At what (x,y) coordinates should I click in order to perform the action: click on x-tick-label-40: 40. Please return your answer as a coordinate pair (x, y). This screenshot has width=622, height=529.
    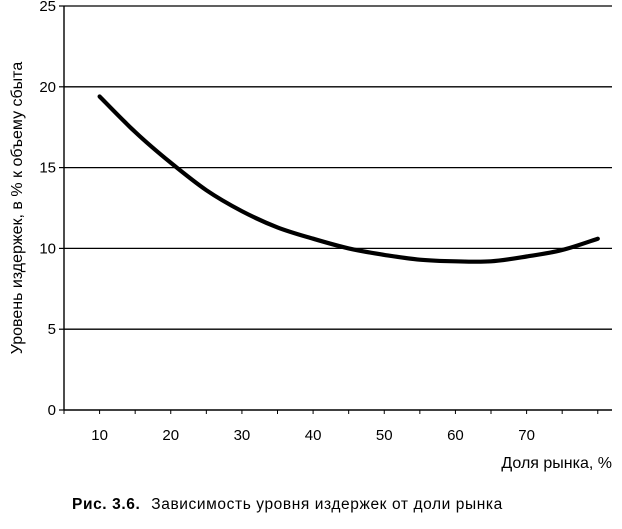
    Looking at the image, I should click on (313, 435).